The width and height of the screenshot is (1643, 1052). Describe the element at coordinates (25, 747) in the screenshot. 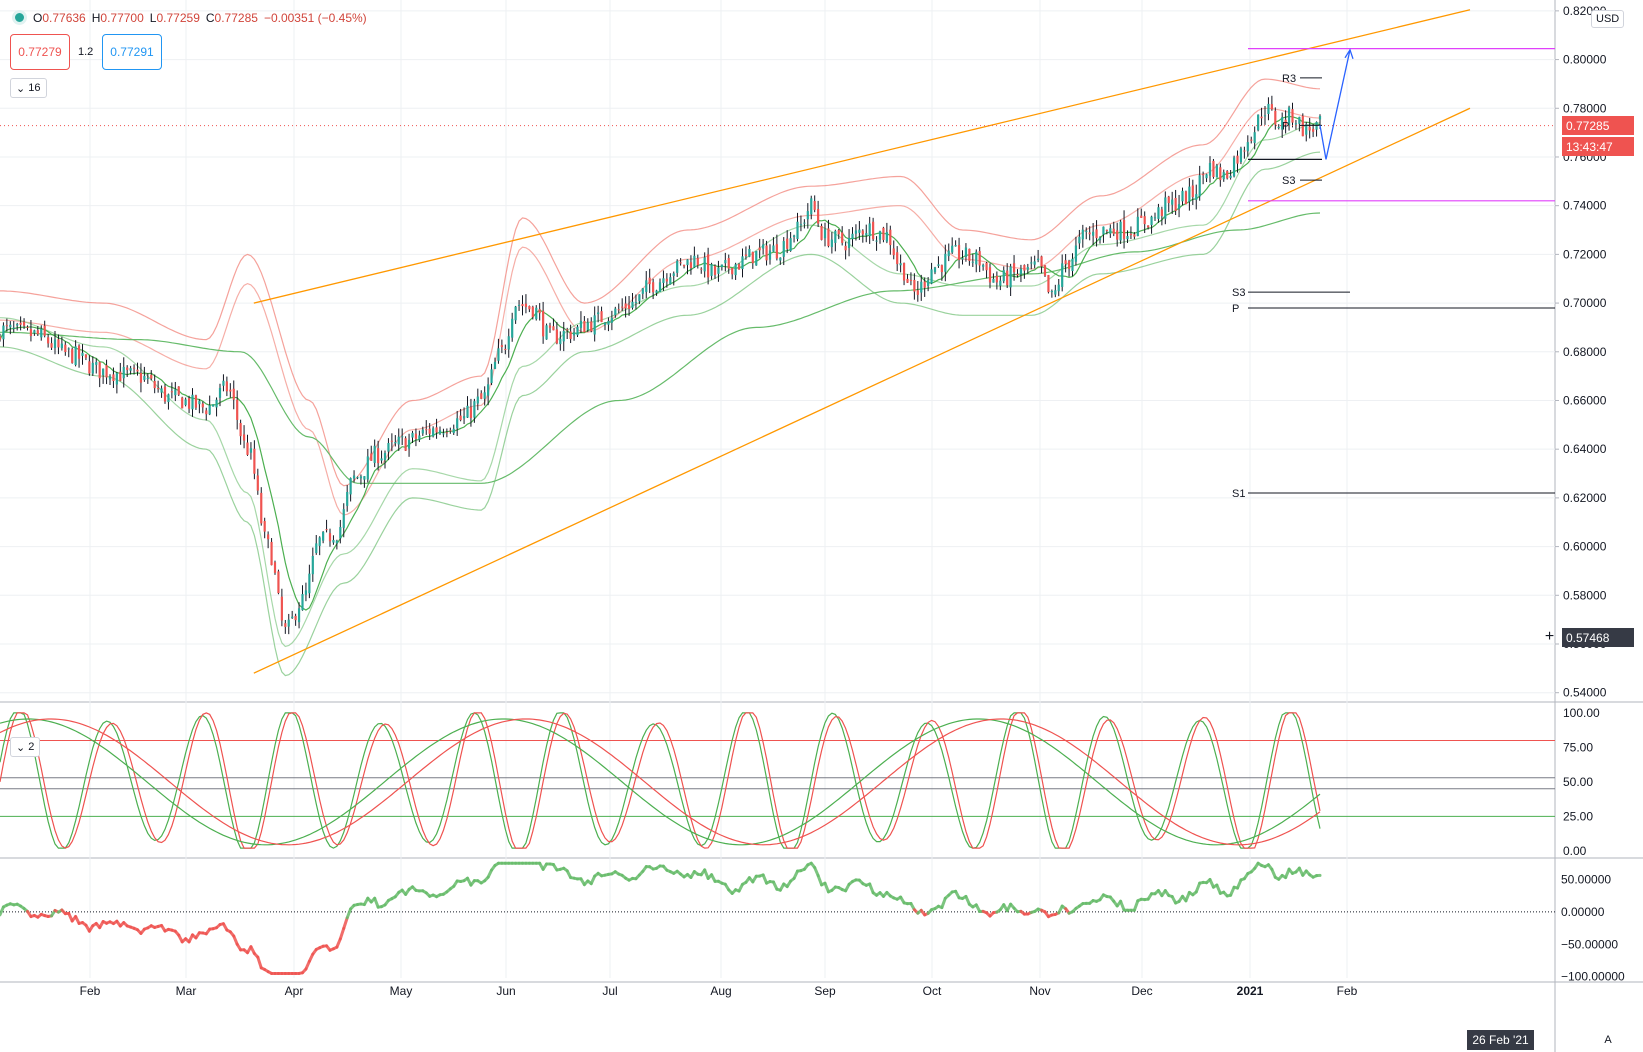

I see `stoch-collapse-button: ⌄ 2` at that location.